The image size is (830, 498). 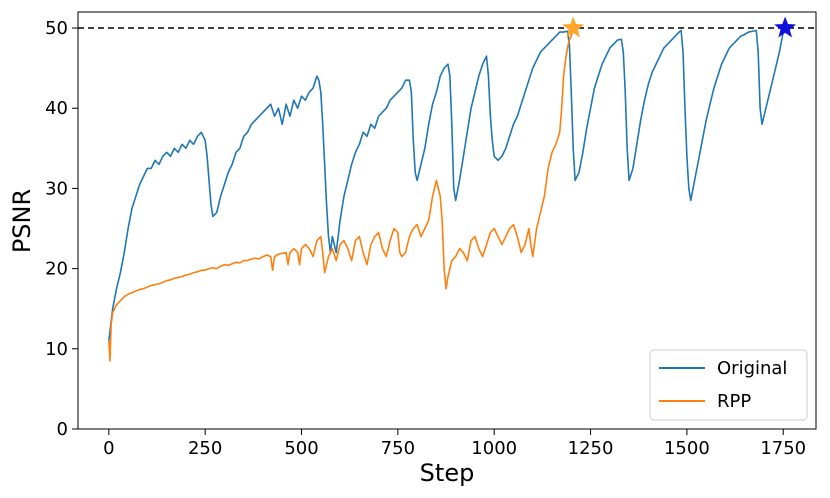 I want to click on y-tick-label: 0, so click(x=62, y=429).